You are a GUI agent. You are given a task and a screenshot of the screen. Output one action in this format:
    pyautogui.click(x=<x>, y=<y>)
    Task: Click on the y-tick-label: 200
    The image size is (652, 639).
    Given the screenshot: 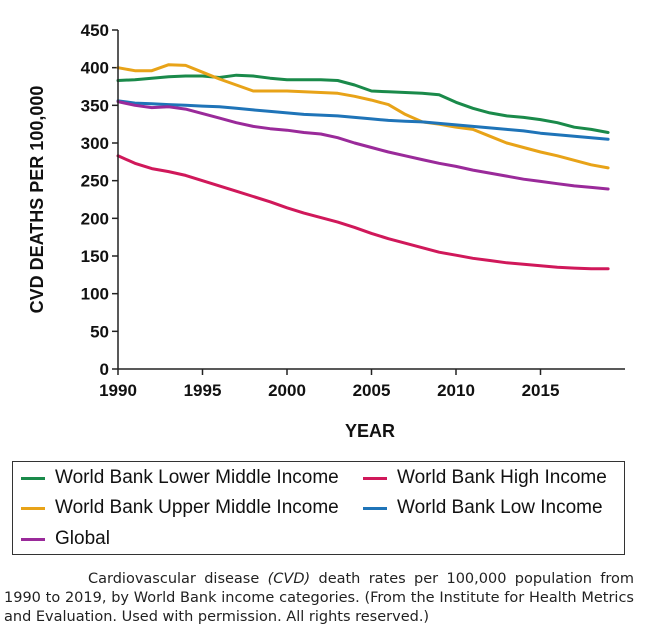 What is the action you would take?
    pyautogui.click(x=95, y=218)
    